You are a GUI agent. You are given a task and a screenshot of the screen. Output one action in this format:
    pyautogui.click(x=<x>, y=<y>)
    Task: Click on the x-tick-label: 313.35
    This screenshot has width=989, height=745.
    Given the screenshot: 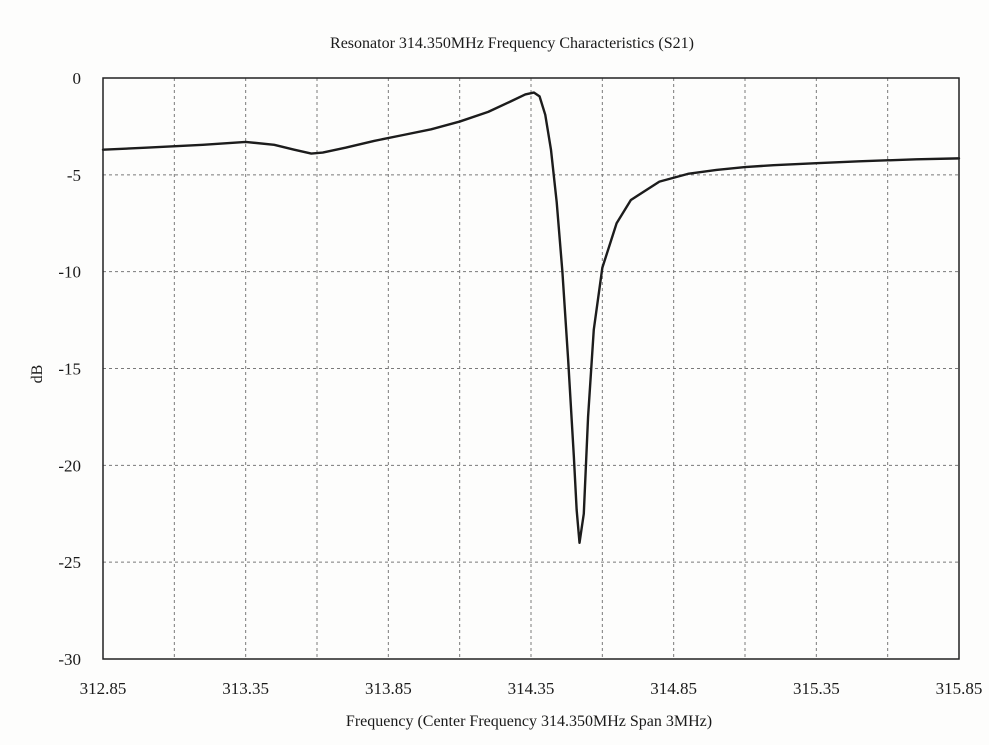 What is the action you would take?
    pyautogui.click(x=245, y=688)
    